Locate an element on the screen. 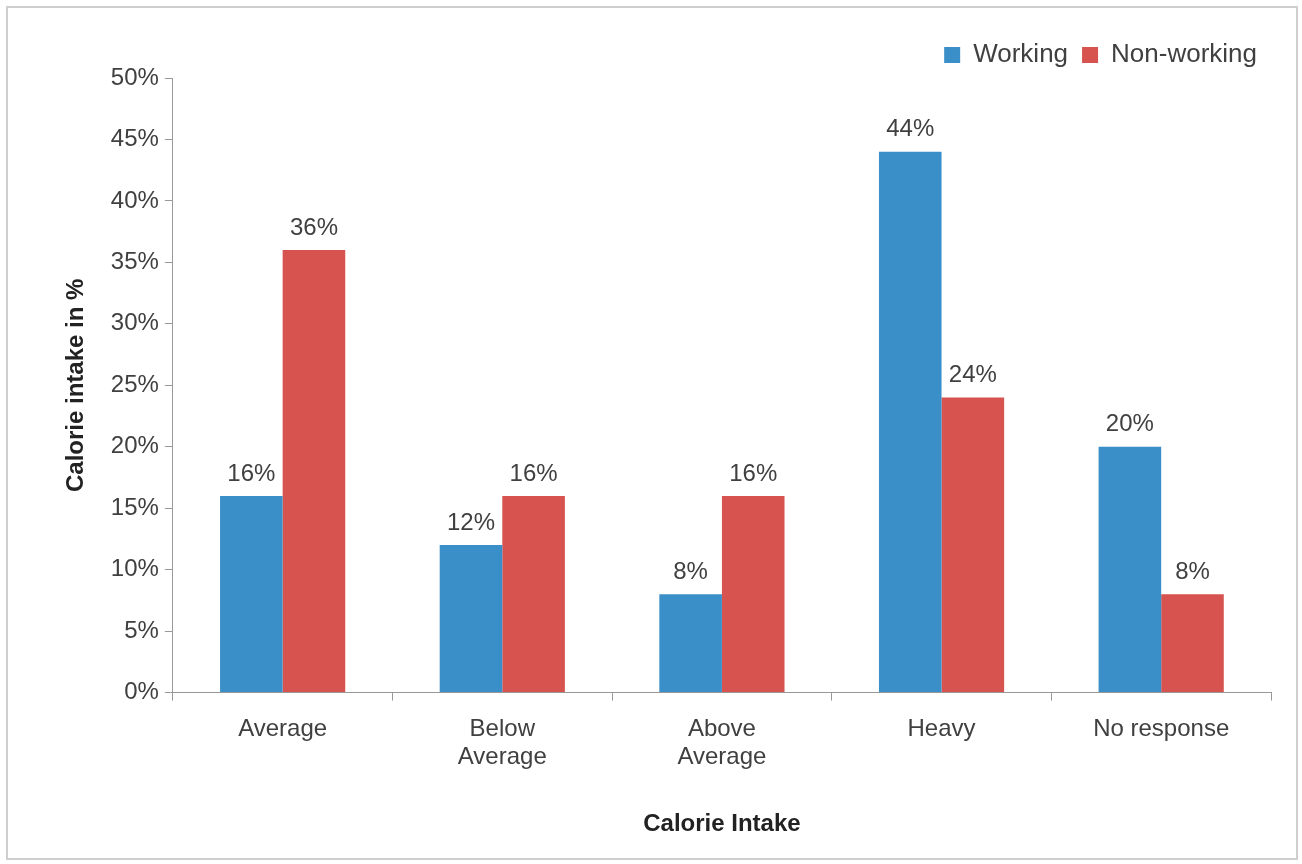 The height and width of the screenshot is (864, 1302). y-axis-title: Calorie intake in % is located at coordinates (75, 385).